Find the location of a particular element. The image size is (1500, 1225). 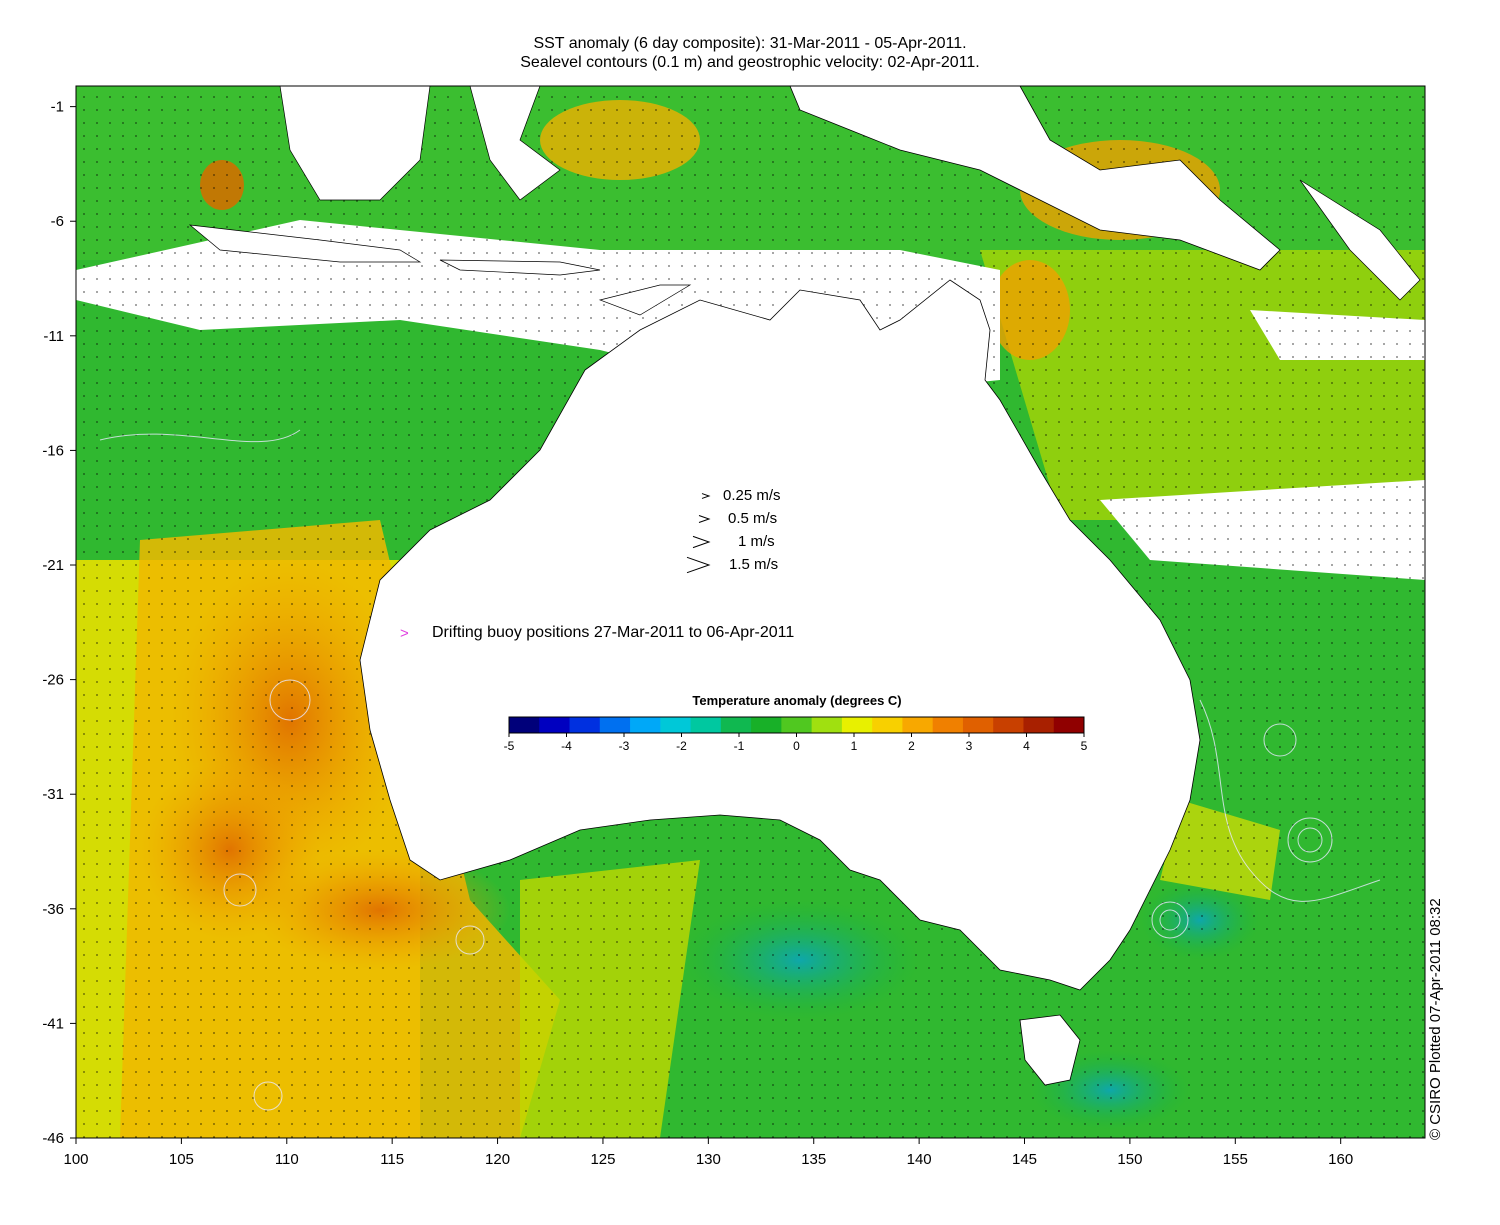

y-axis: -1 -6 -11 -16 -21 -26 -31 -36 -41 -46 is located at coordinates (59, 623).